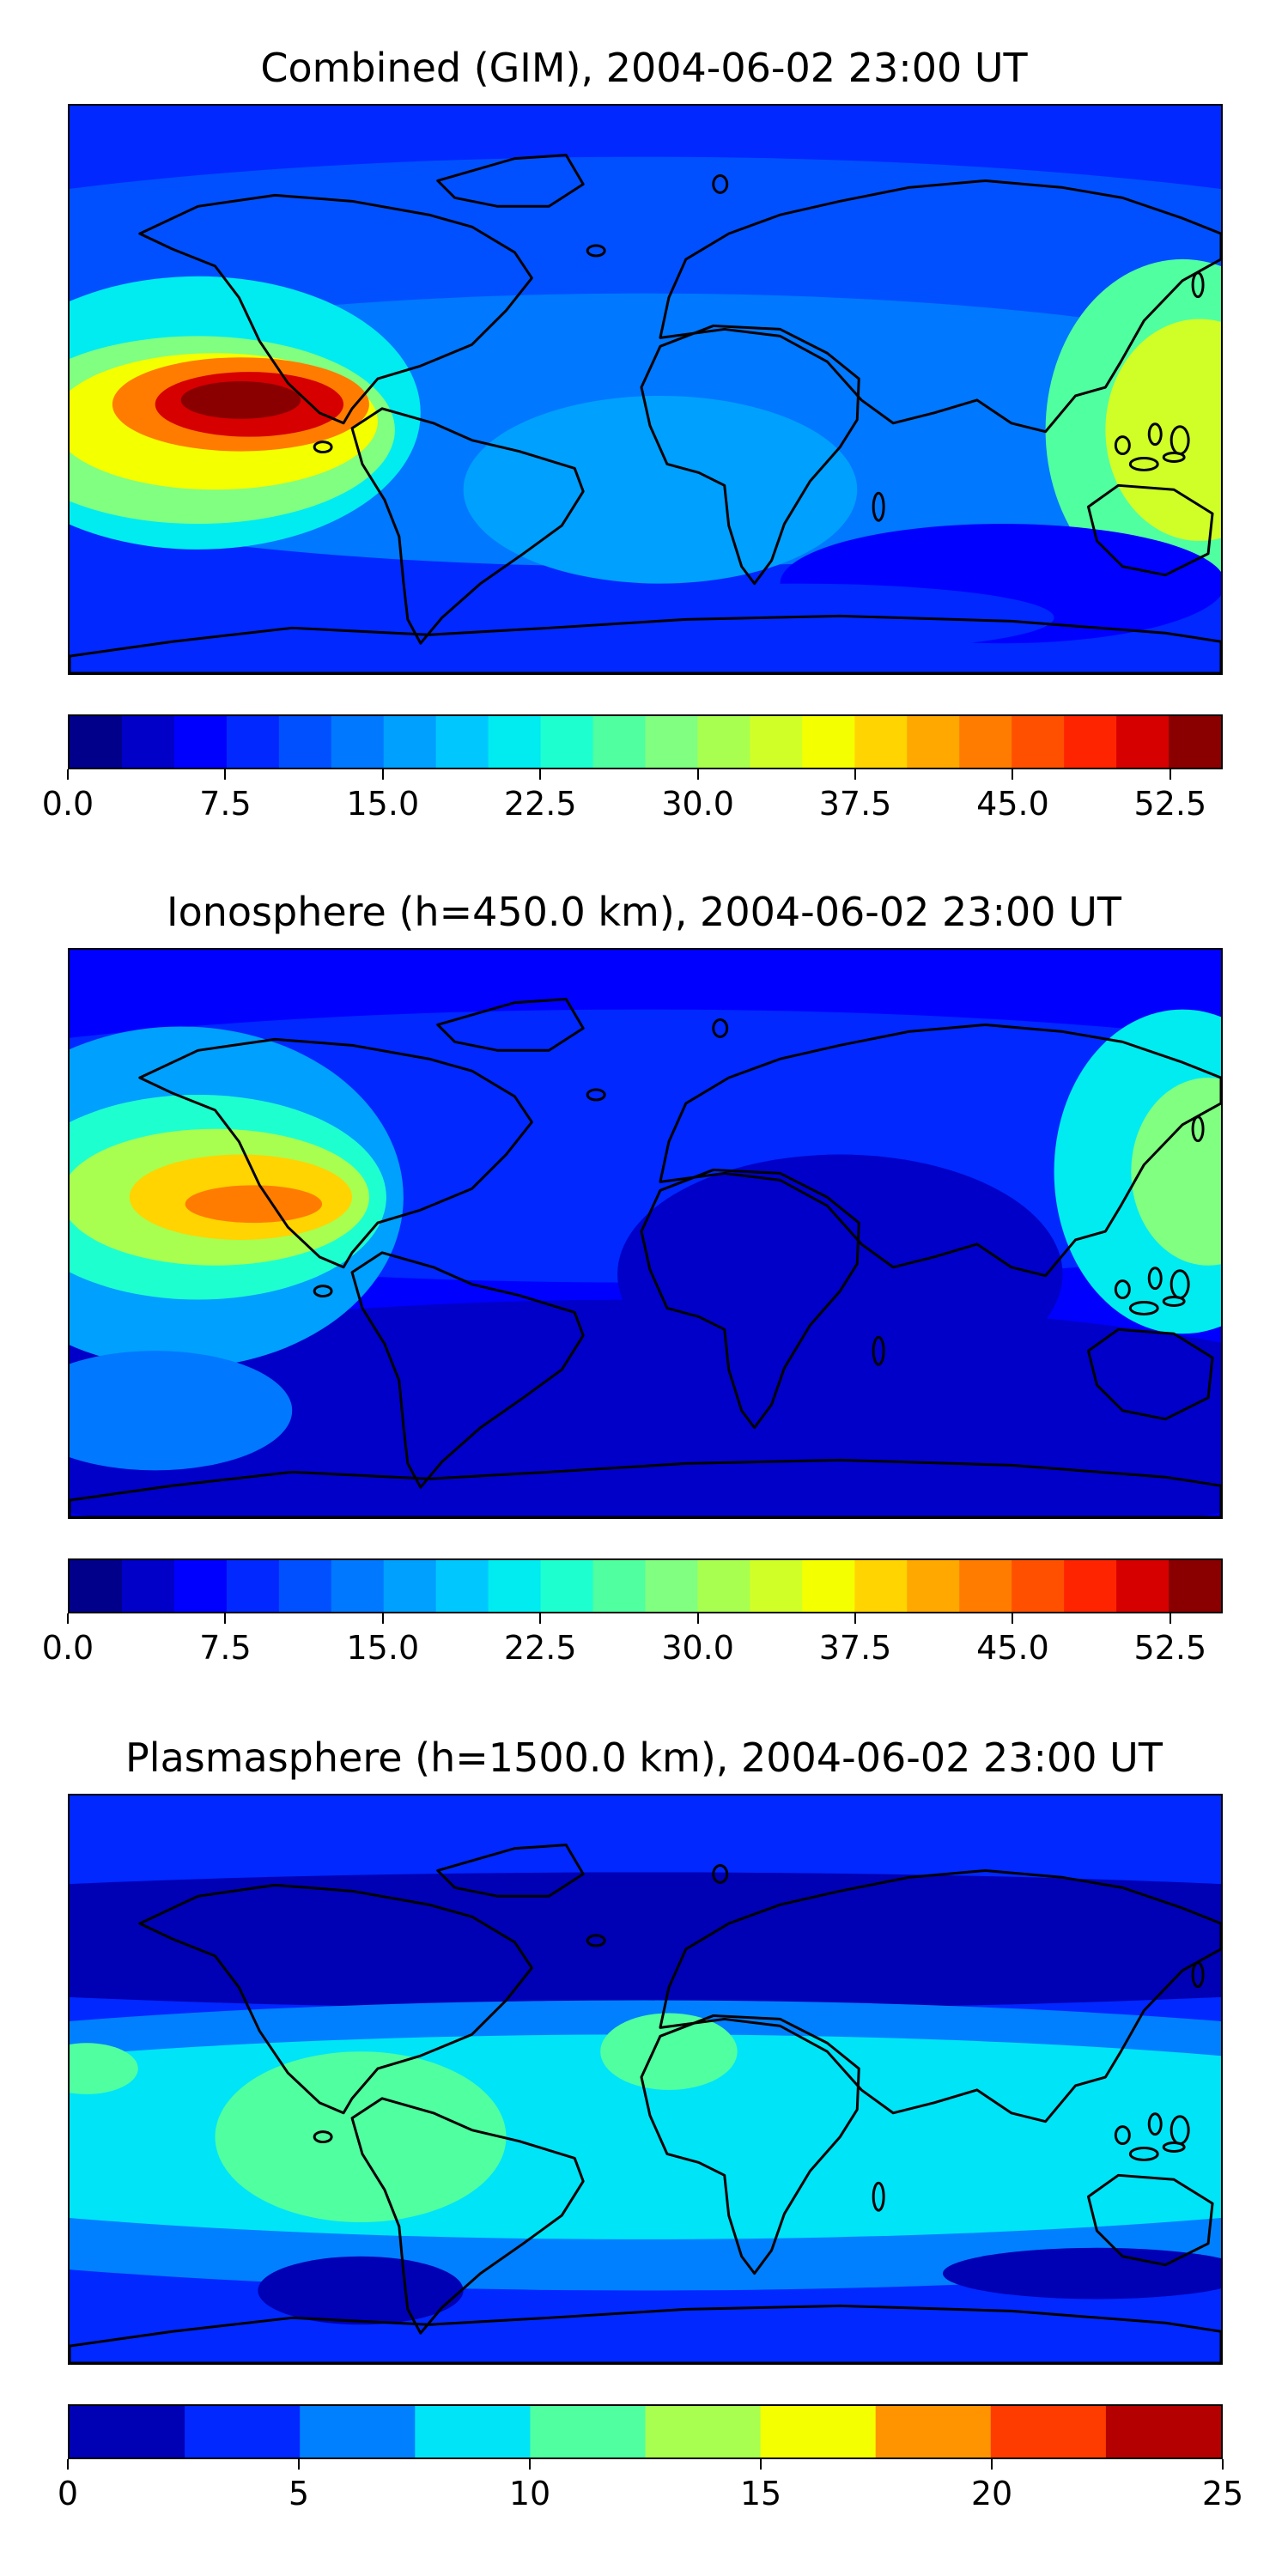 The width and height of the screenshot is (1288, 2576). I want to click on panel-1-title: Combined (GIM), 2004-06-02 23:00 UT, so click(644, 68).